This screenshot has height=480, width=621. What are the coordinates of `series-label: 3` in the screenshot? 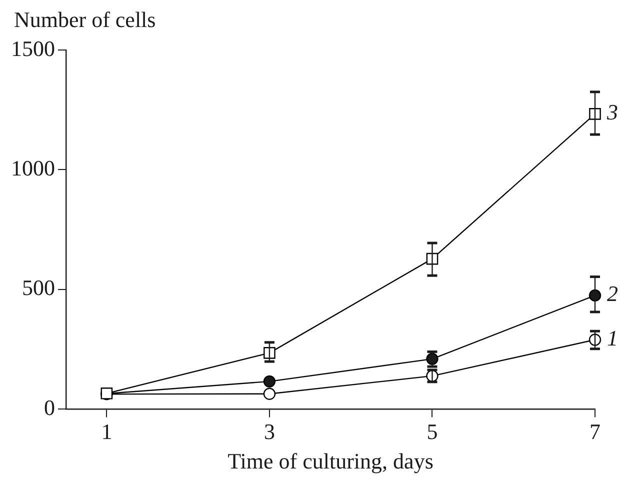 It's located at (612, 112).